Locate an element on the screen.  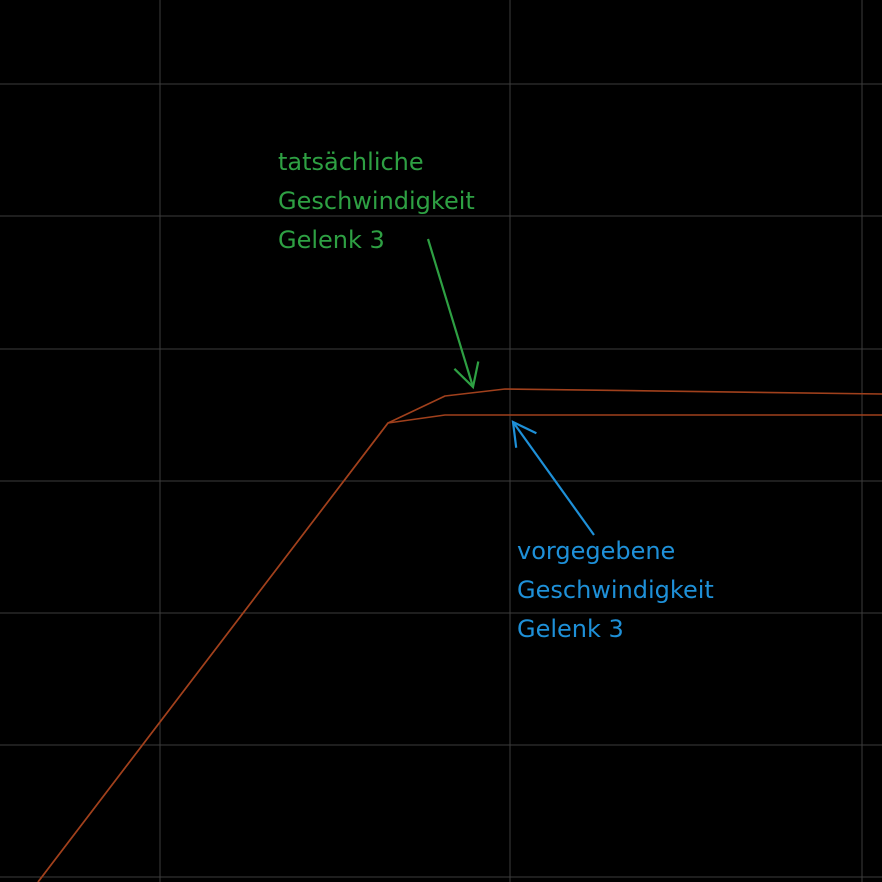
annotation-0: tatsächliche Geschwindigkeit Gelenk 3 is located at coordinates (379, 269).